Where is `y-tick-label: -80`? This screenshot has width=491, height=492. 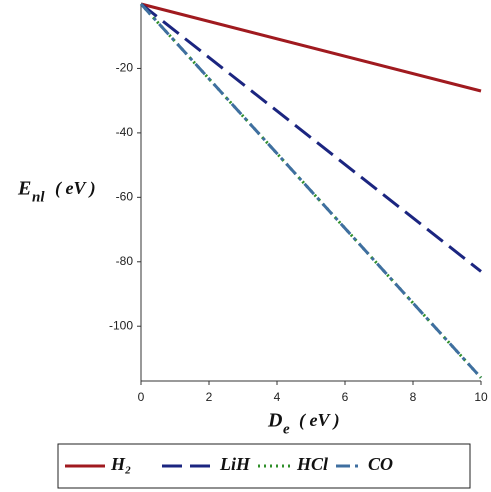 y-tick-label: -80 is located at coordinates (125, 261).